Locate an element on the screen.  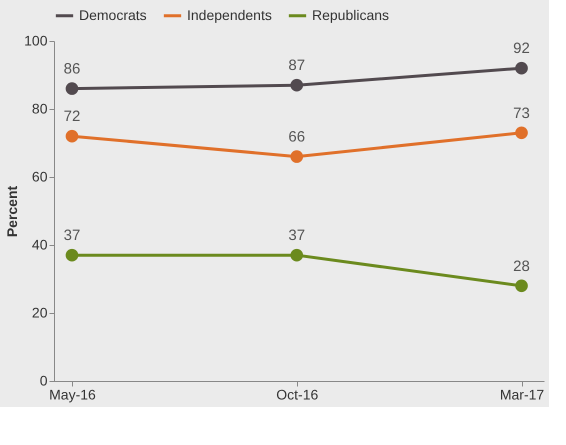
y-tick-label: 80 is located at coordinates (40, 108).